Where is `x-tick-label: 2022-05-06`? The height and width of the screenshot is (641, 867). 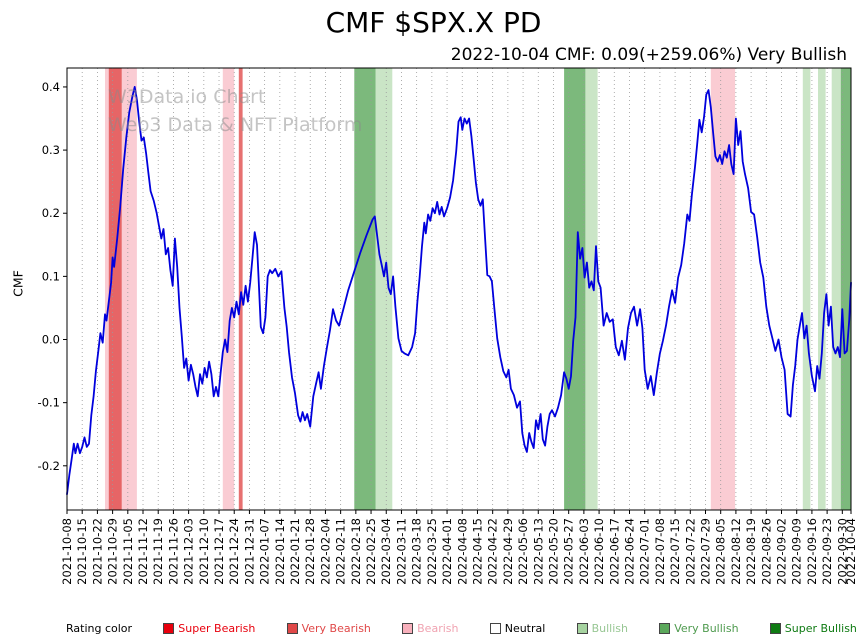 x-tick-label: 2022-05-06 is located at coordinates (523, 551).